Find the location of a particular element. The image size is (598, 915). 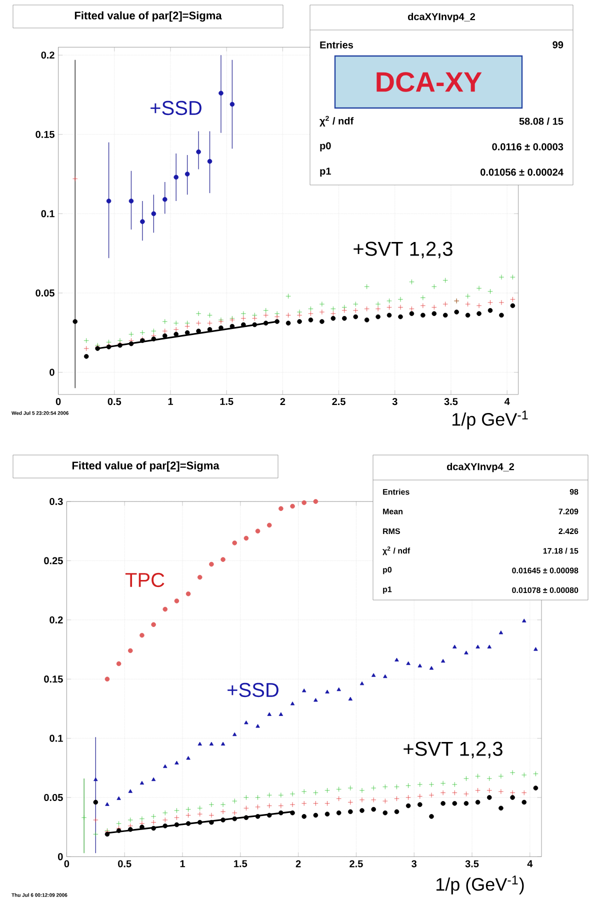

x-axis-title: 1/p GeV$^{-1}$ is located at coordinates (490, 420).